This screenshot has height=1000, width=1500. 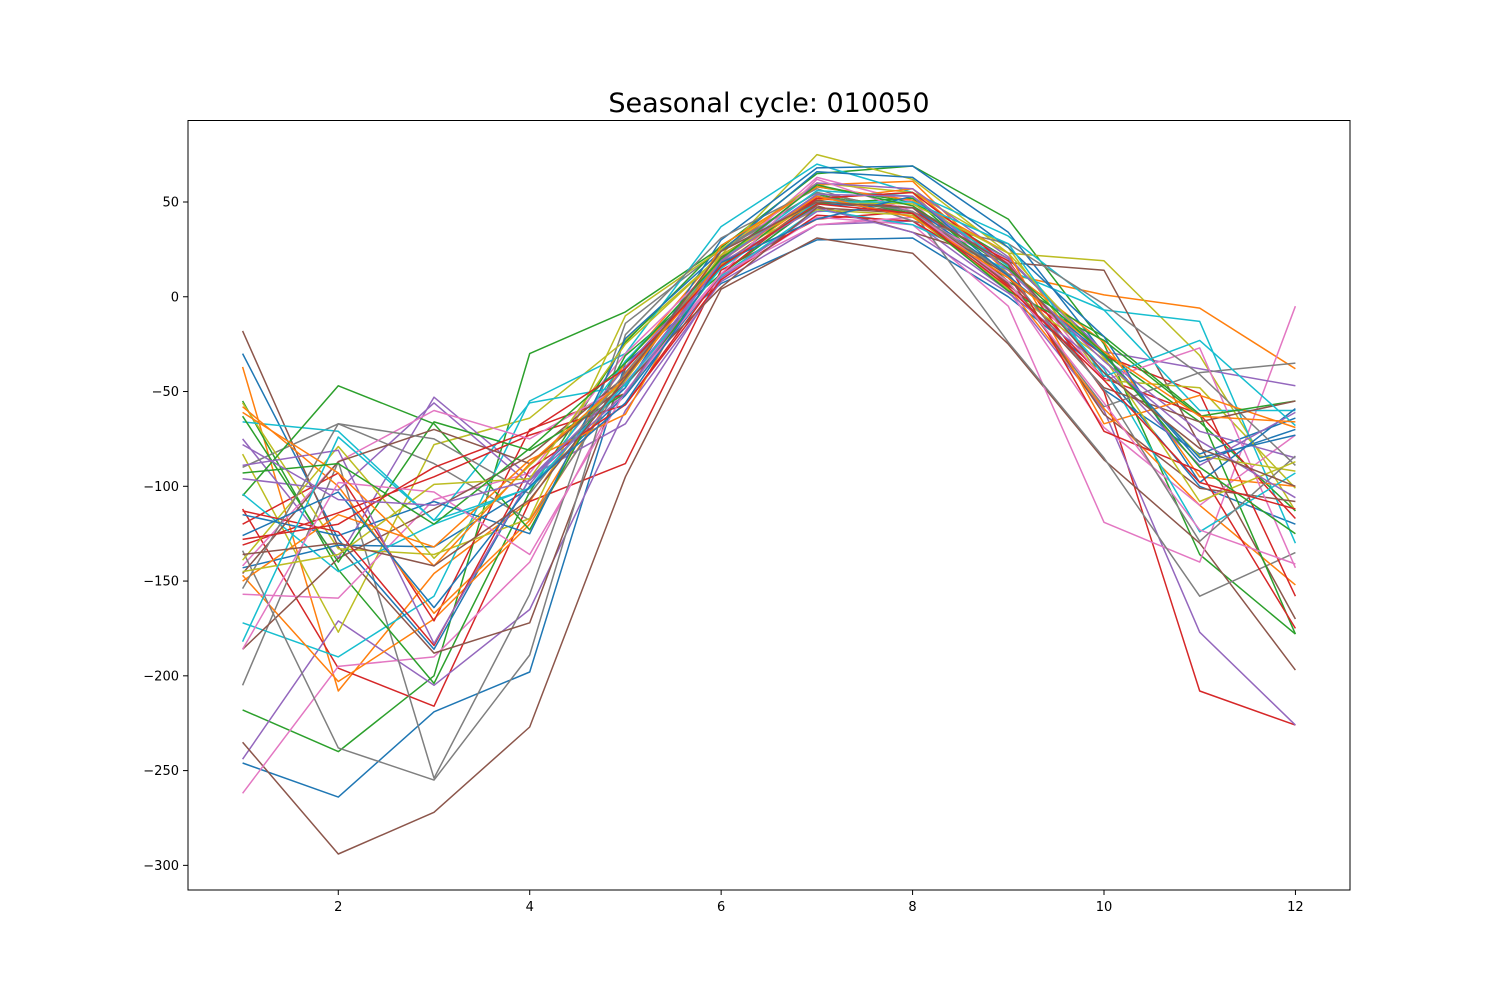 I want to click on x-tick-label: 6, so click(x=721, y=907).